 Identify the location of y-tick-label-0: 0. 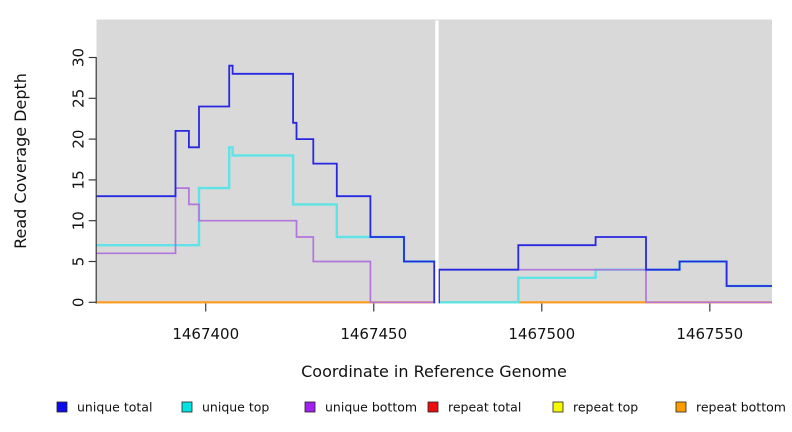
(79, 303).